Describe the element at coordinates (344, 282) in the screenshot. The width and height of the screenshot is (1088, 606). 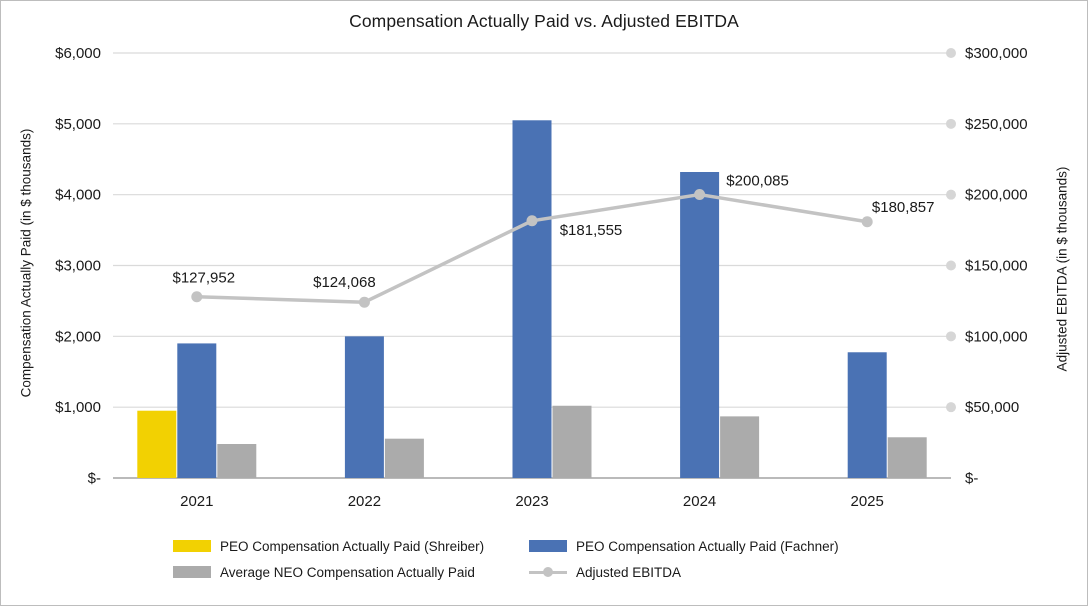
I see `line-data-label: $124,068` at that location.